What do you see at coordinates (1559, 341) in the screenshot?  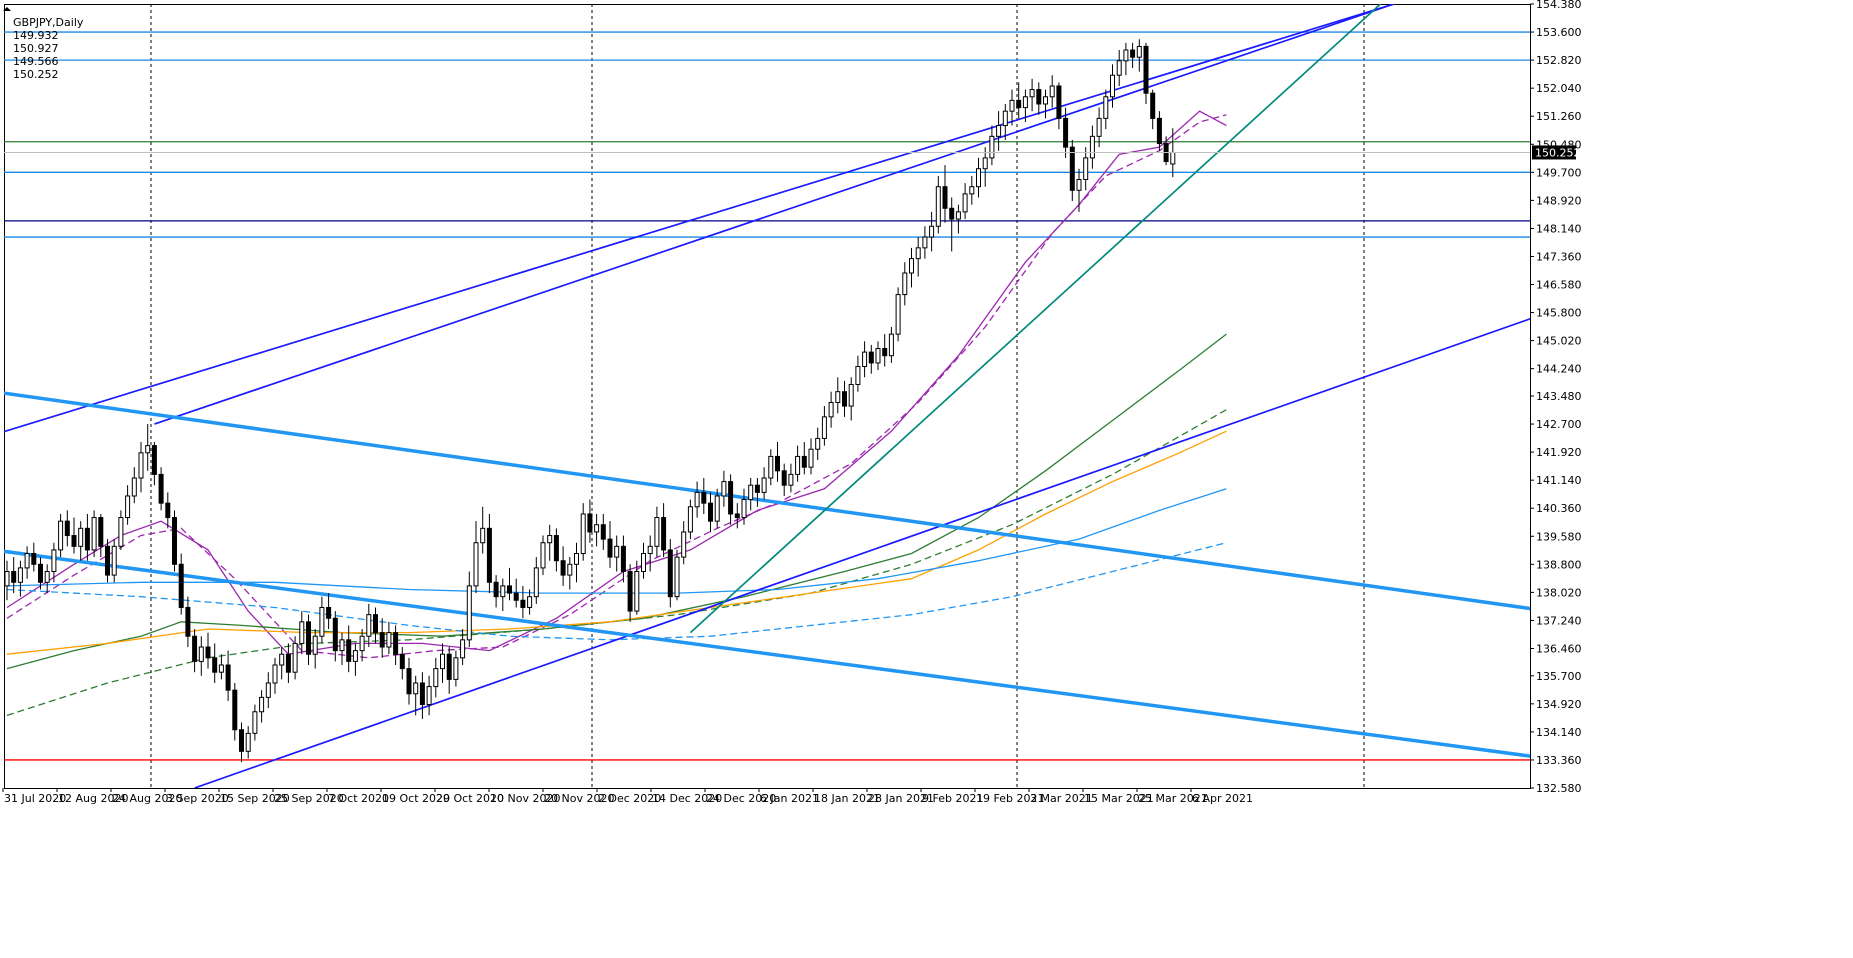 I see `y-tick-label: 145.020` at bounding box center [1559, 341].